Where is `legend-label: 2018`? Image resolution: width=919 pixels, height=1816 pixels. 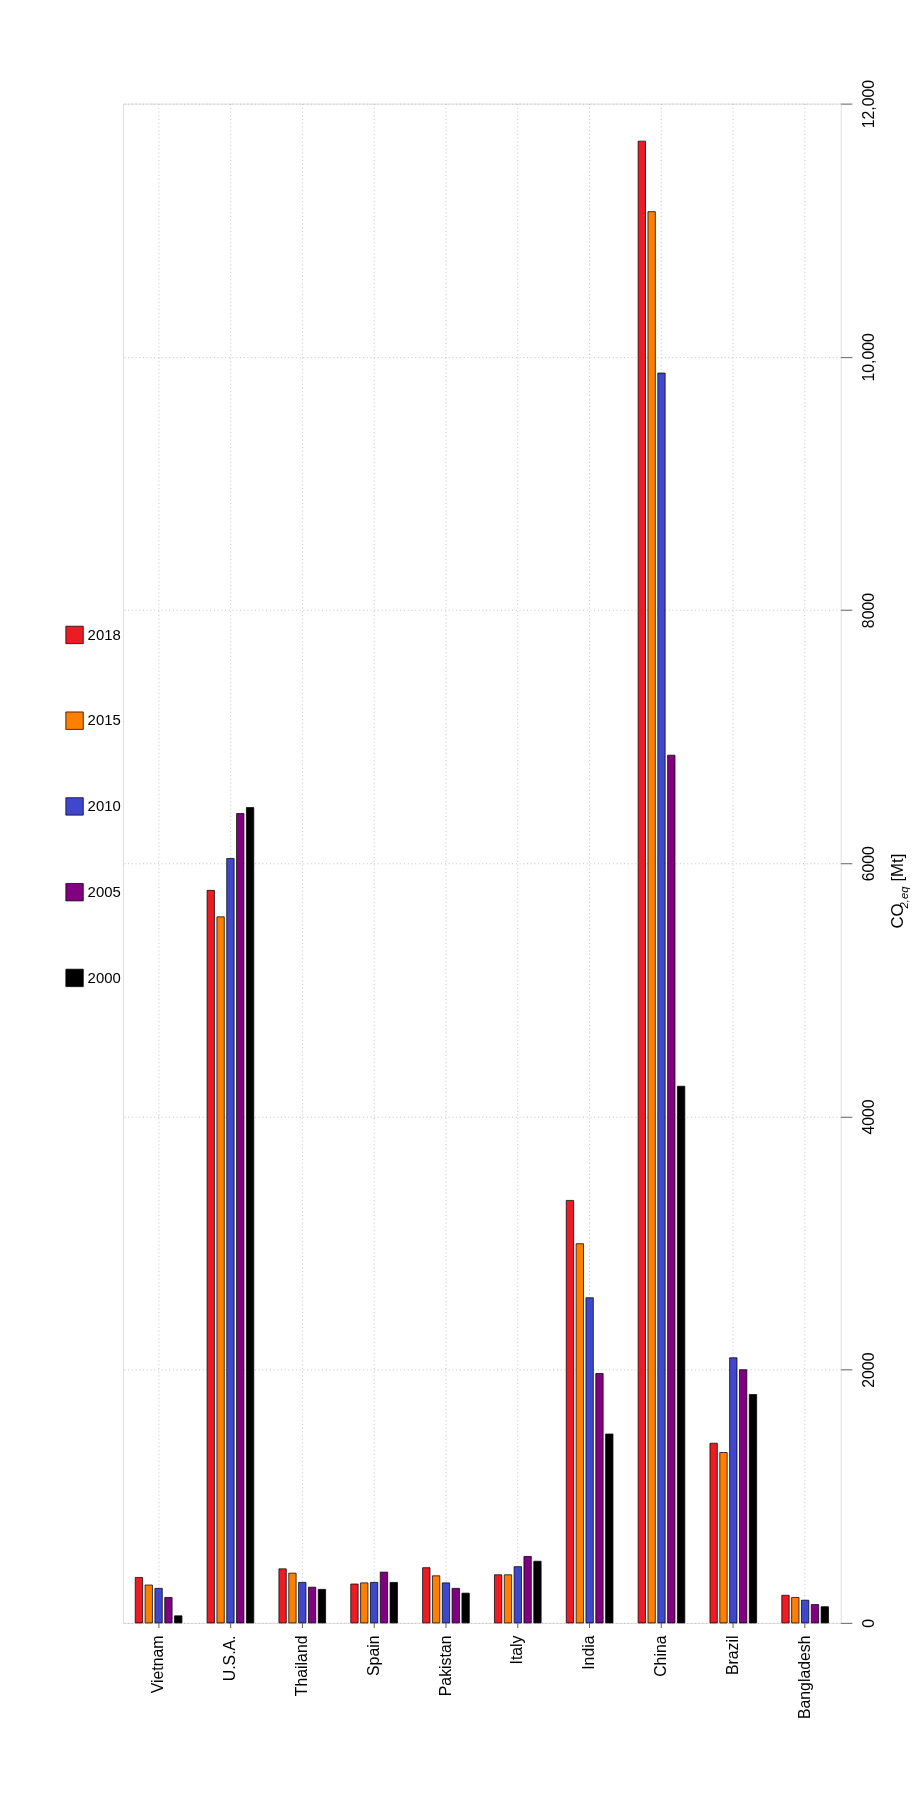 legend-label: 2018 is located at coordinates (104, 634).